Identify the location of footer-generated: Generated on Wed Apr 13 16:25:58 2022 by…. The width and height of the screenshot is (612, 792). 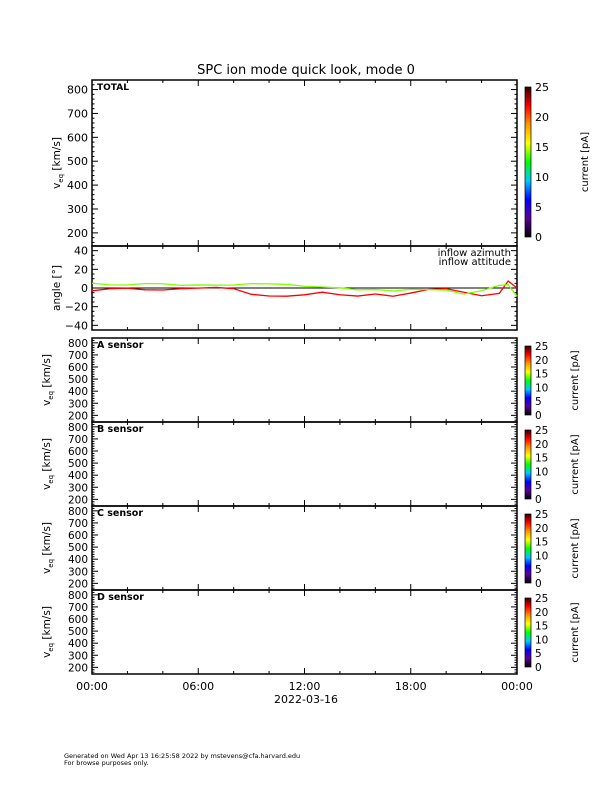
(182, 756).